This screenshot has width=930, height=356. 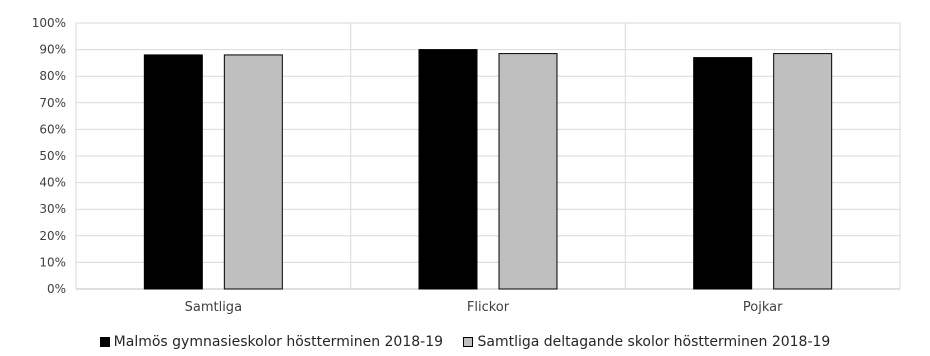 I want to click on x-tick-label: Pojkar, so click(x=763, y=307).